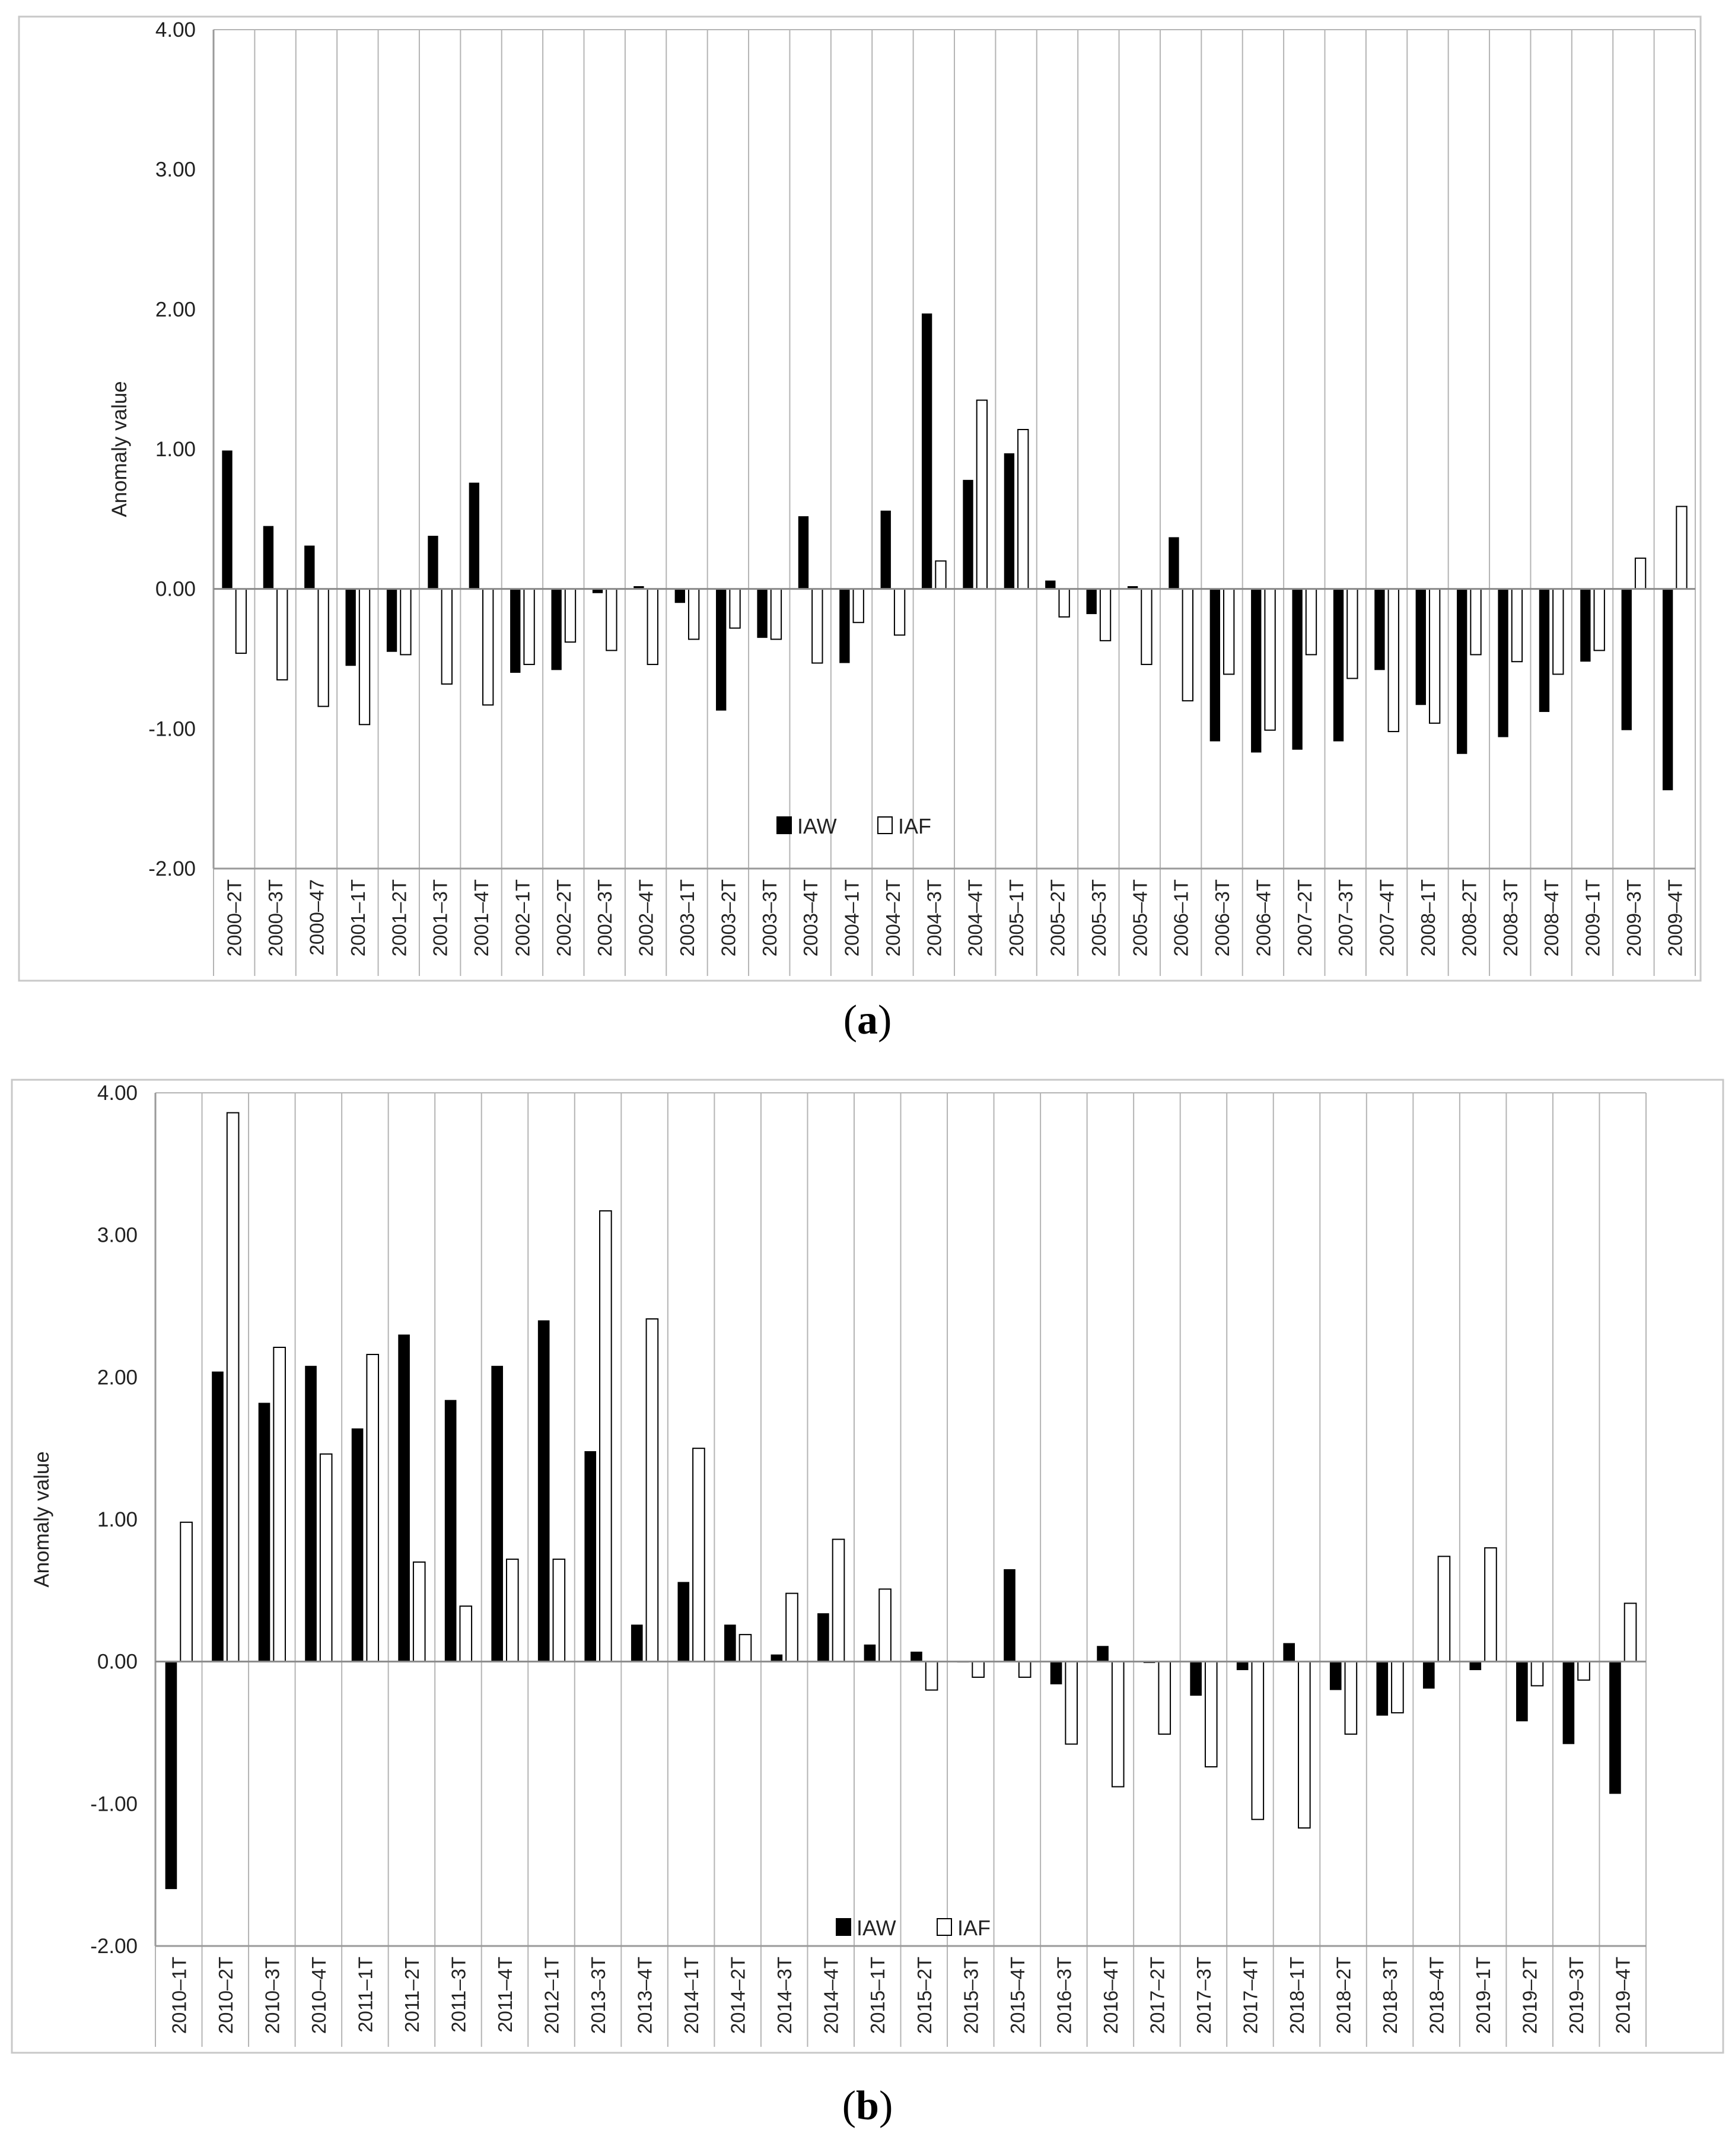  What do you see at coordinates (1204, 1995) in the screenshot?
I see `x-tick-label: 2017–3T` at bounding box center [1204, 1995].